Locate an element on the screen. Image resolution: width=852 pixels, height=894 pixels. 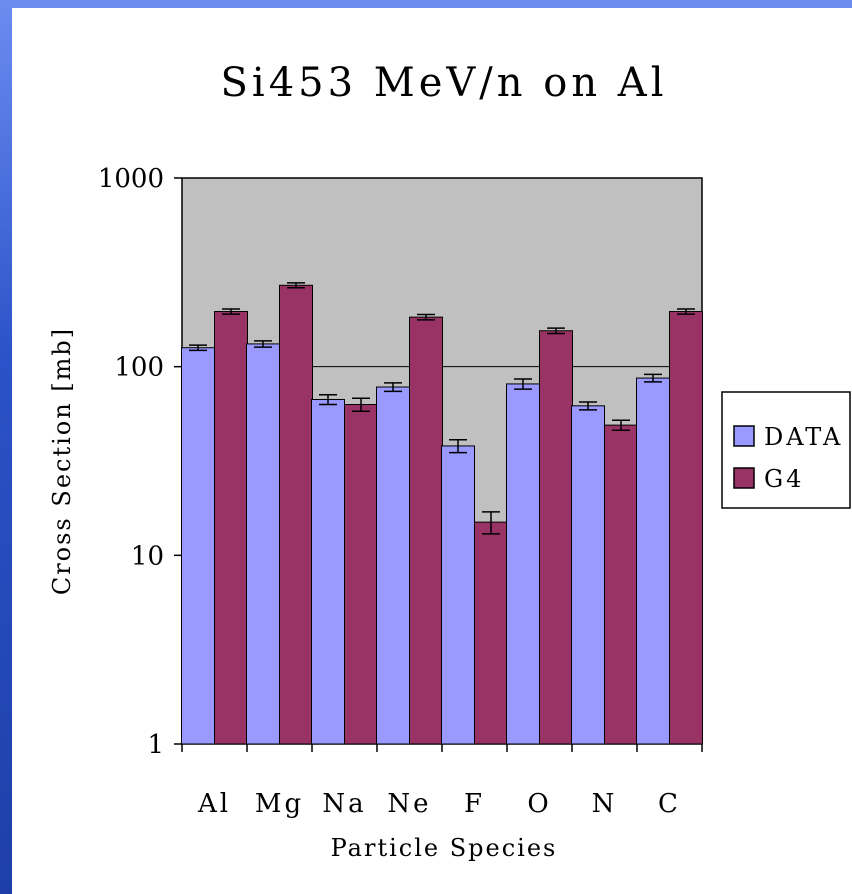
x-tick-label: Al is located at coordinates (214, 804).